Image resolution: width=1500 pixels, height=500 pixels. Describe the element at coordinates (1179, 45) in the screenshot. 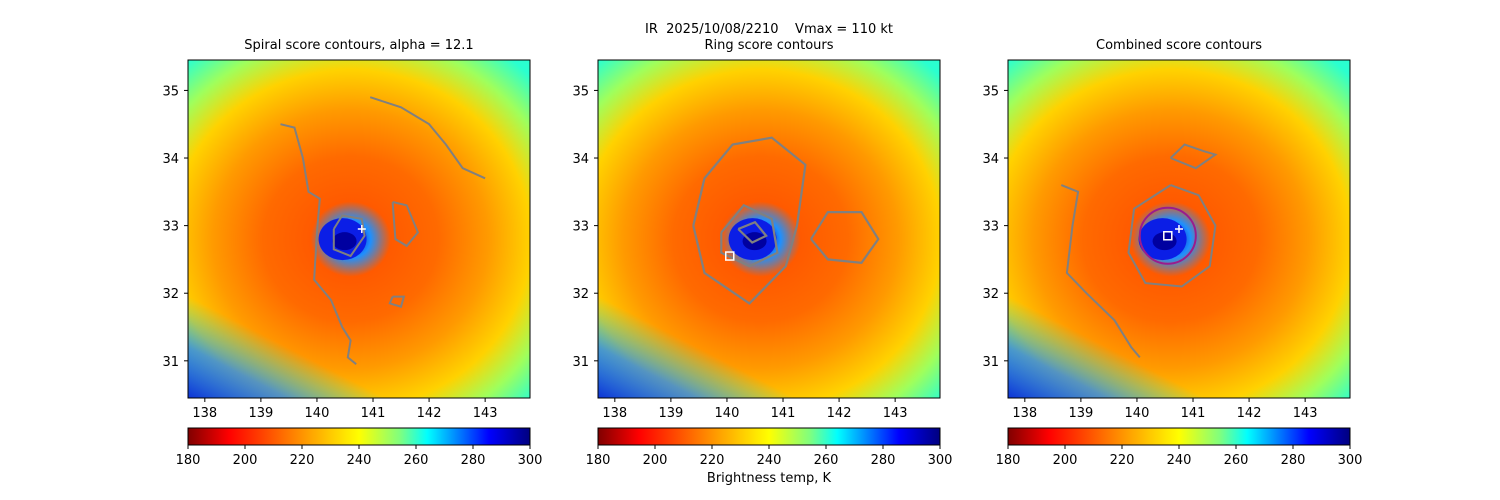

I see `panel-3-title: Combined score contours` at that location.